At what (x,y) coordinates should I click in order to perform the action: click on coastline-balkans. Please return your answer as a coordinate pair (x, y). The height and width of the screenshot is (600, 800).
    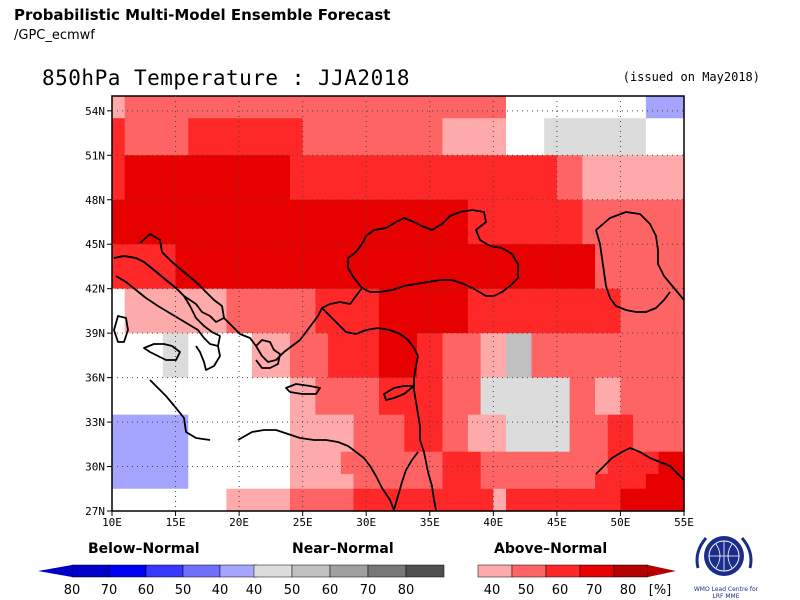
    Looking at the image, I should click on (293, 325).